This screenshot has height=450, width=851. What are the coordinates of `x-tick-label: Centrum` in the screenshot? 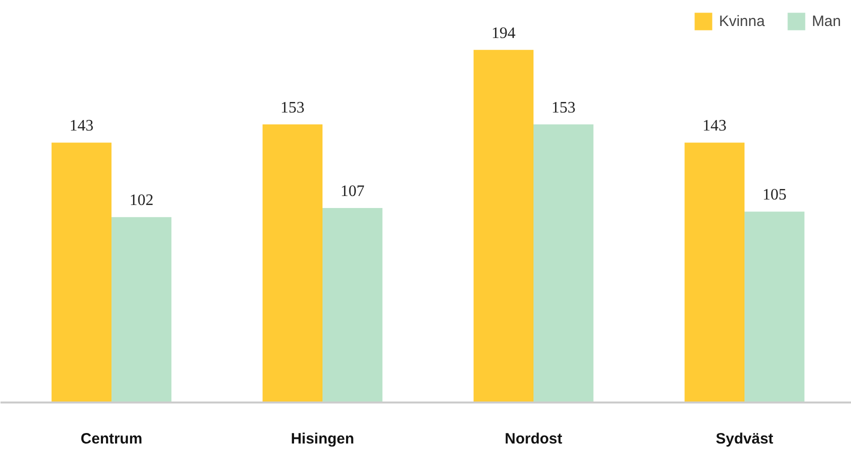 It's located at (111, 439).